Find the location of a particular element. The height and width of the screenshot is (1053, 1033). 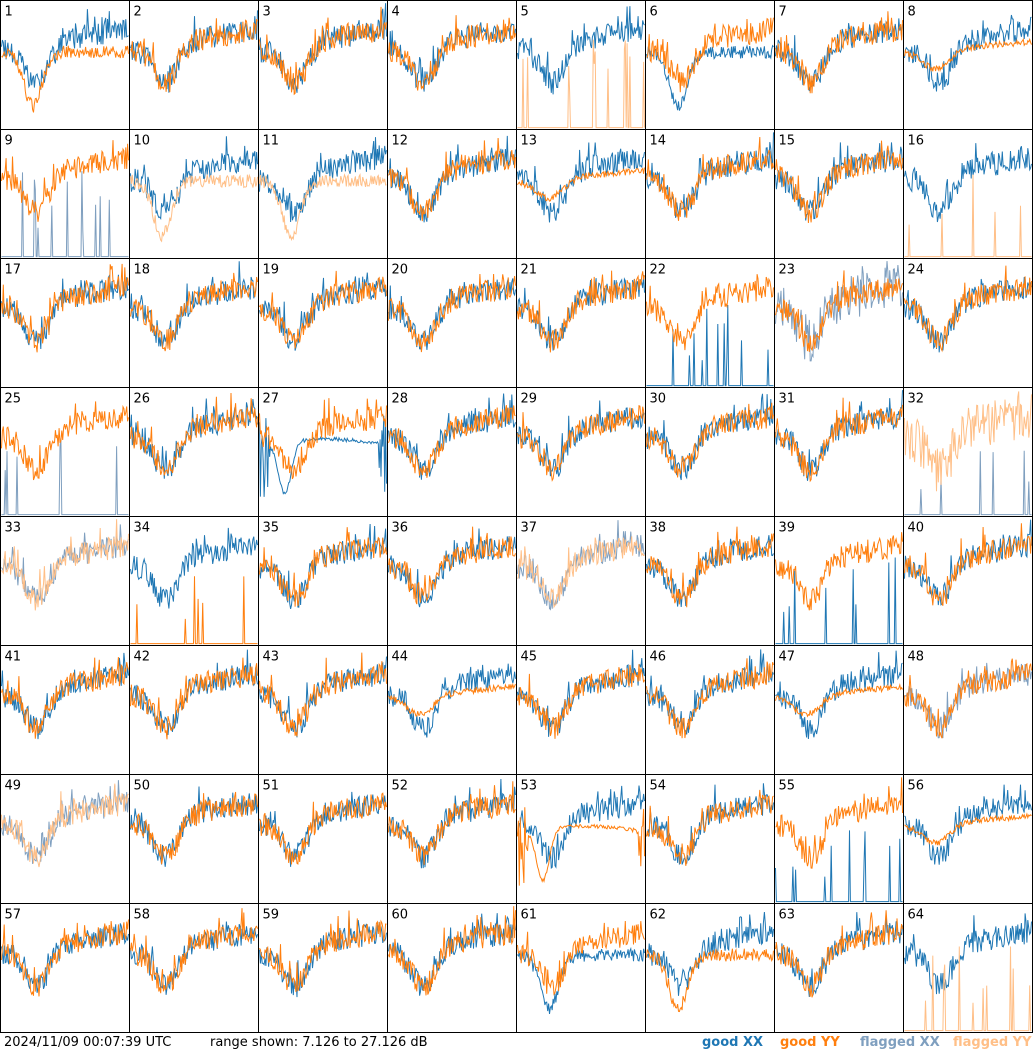

panel-label: 47 is located at coordinates (787, 657).